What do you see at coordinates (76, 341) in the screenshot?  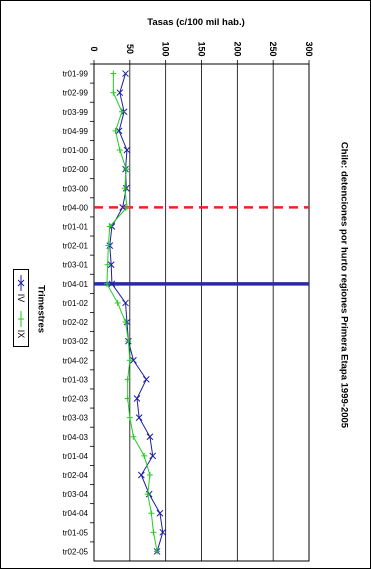 I see `x-tick-label: tr03-02` at bounding box center [76, 341].